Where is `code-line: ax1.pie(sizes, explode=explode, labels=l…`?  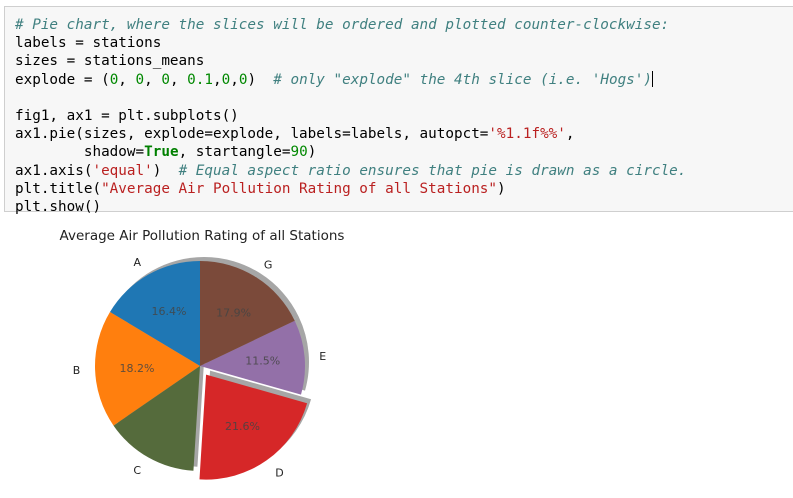
code-line: ax1.pie(sizes, explode=explode, labels=l… is located at coordinates (295, 134).